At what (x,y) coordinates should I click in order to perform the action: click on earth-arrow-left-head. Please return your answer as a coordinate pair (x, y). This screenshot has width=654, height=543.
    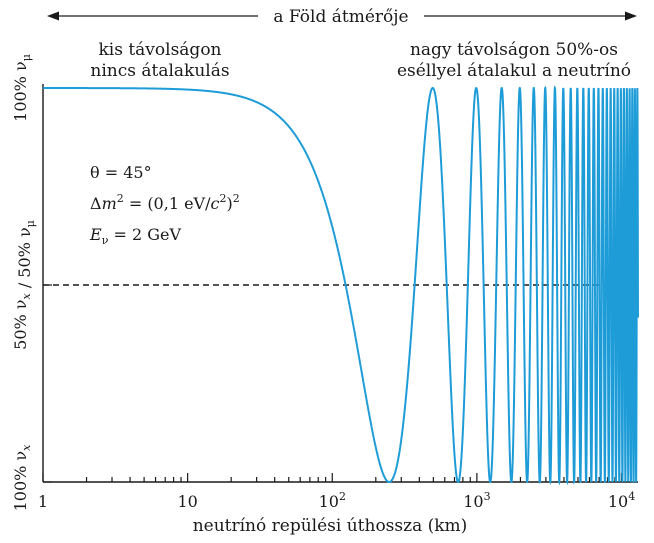
    Looking at the image, I should click on (53, 16).